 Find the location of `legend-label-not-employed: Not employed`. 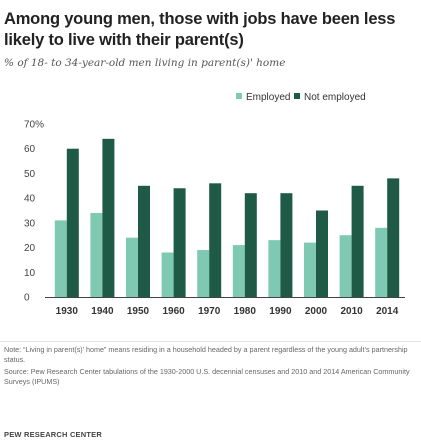

legend-label-not-employed: Not employed is located at coordinates (335, 97).